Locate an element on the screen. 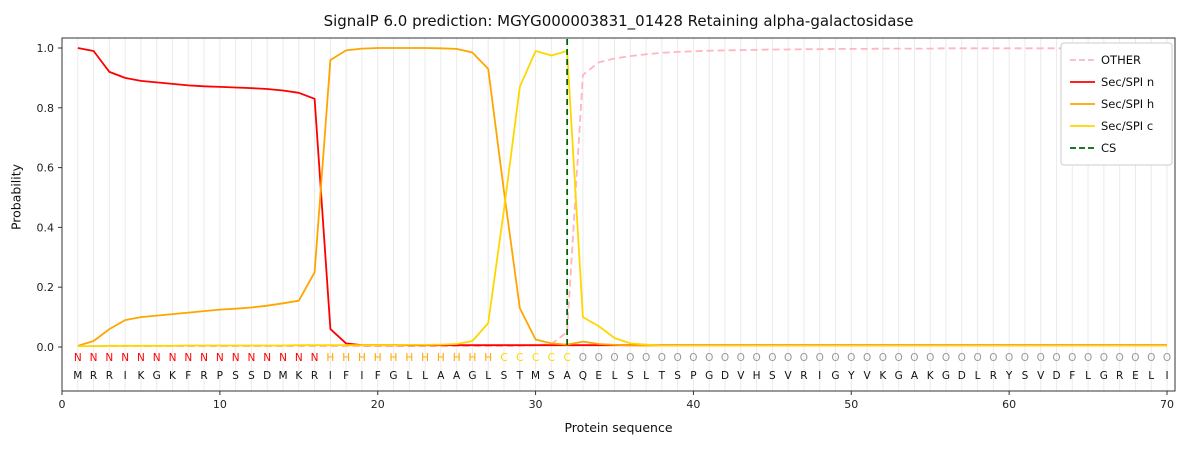  y-tick-label: 0.8 is located at coordinates (46, 108).